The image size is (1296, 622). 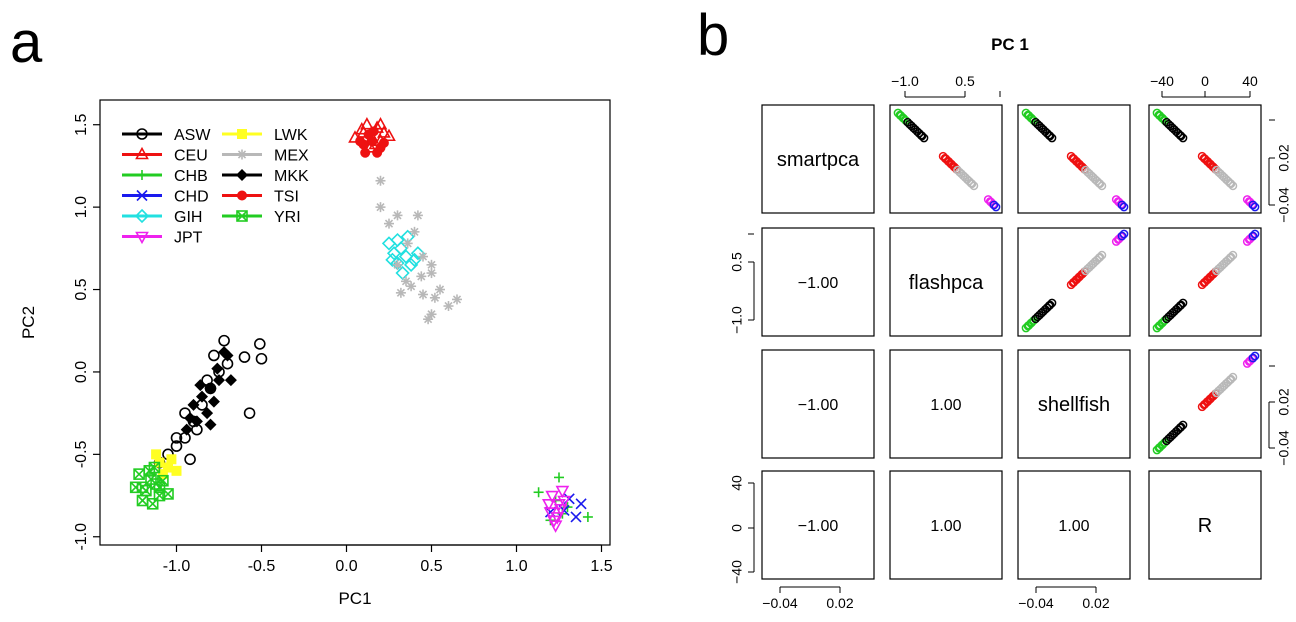 I want to click on legend-marker-box, so click(x=242, y=216).